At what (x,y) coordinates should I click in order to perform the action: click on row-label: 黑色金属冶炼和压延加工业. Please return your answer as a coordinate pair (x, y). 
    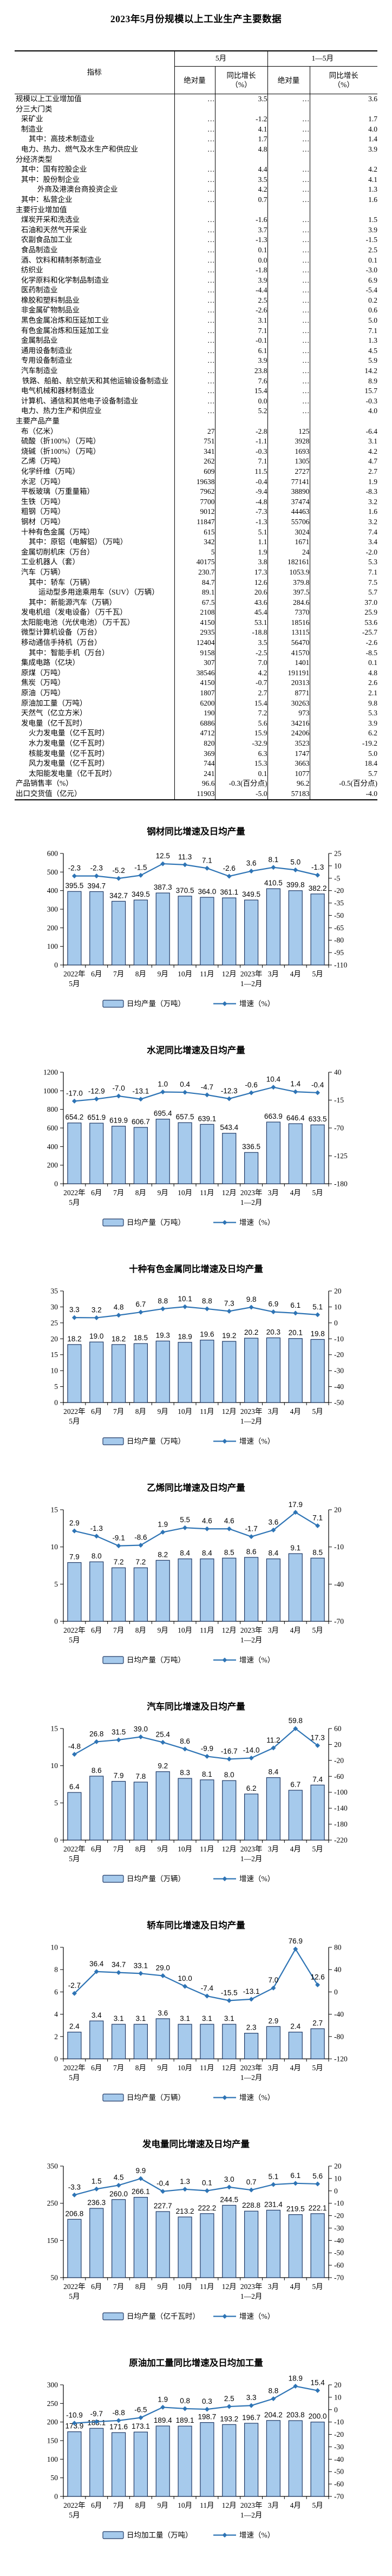
    Looking at the image, I should click on (95, 321).